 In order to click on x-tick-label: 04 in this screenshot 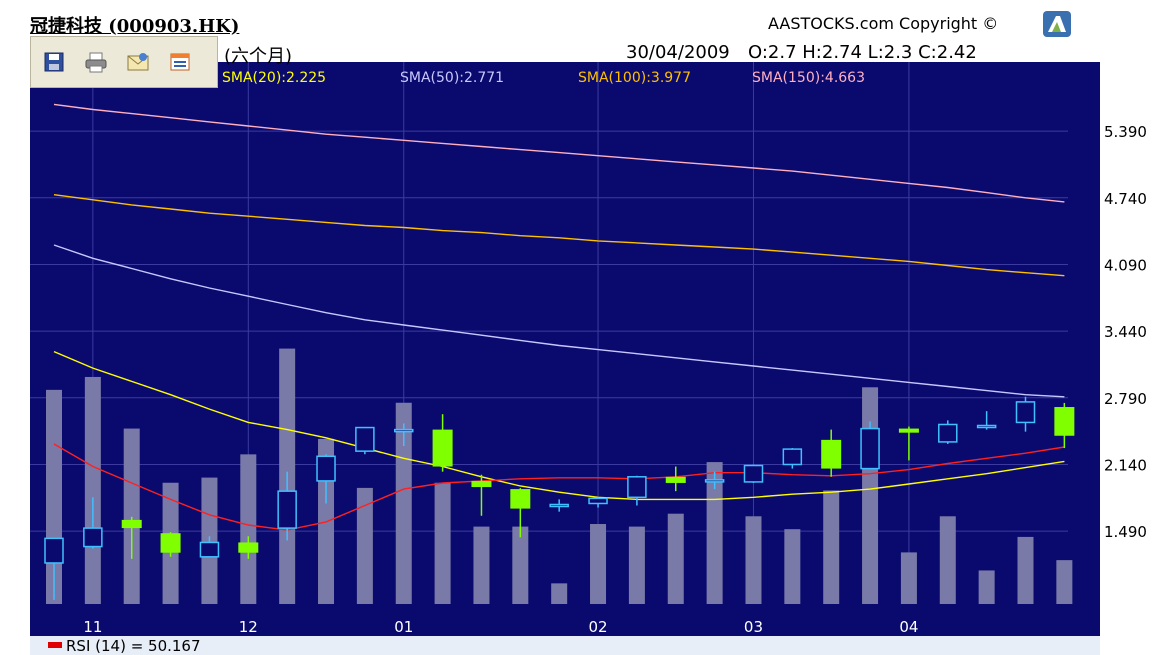, I will do `click(908, 627)`.